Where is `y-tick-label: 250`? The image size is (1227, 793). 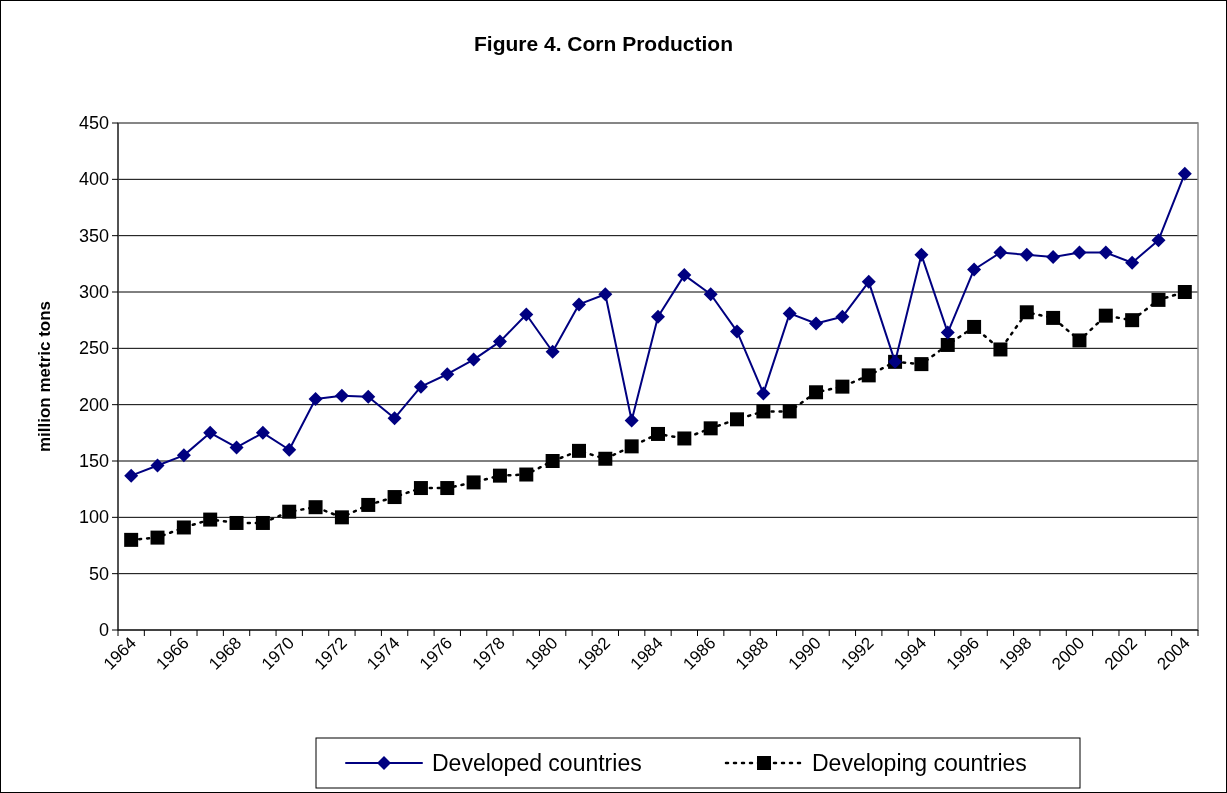 y-tick-label: 250 is located at coordinates (93, 348).